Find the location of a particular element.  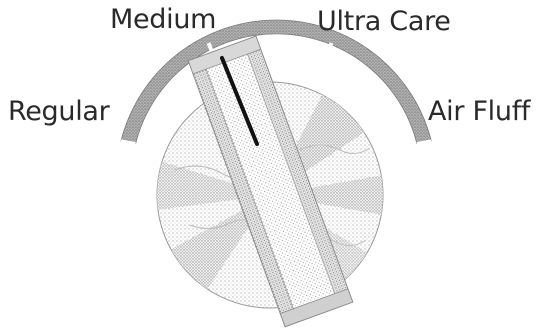

setting-label-ultra-care: Ultra Care is located at coordinates (384, 21).